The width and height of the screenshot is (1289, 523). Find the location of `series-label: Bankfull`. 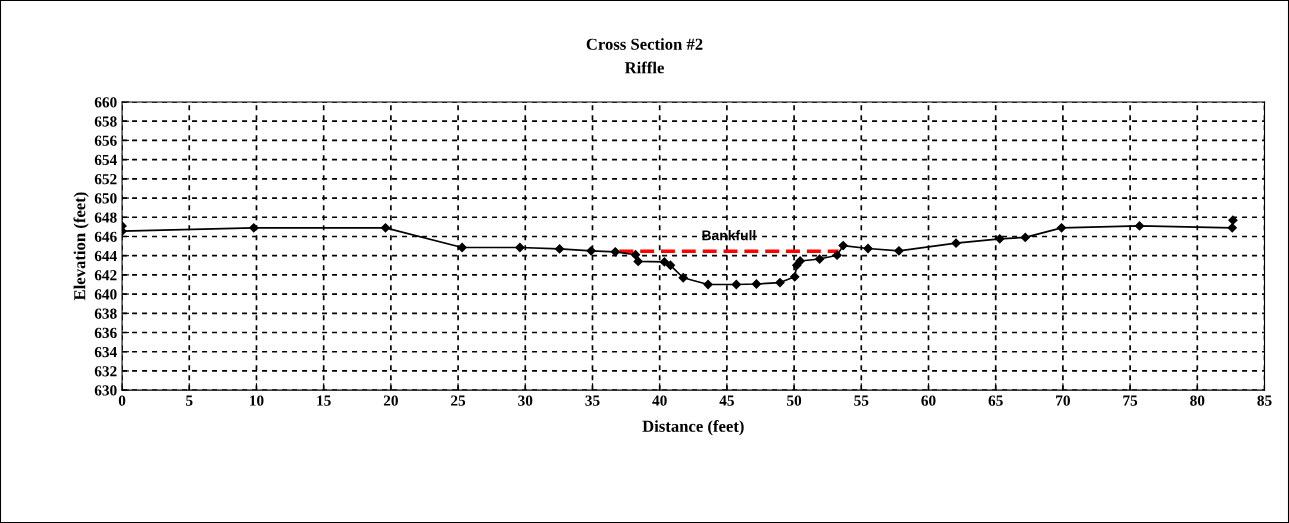

series-label: Bankfull is located at coordinates (729, 235).